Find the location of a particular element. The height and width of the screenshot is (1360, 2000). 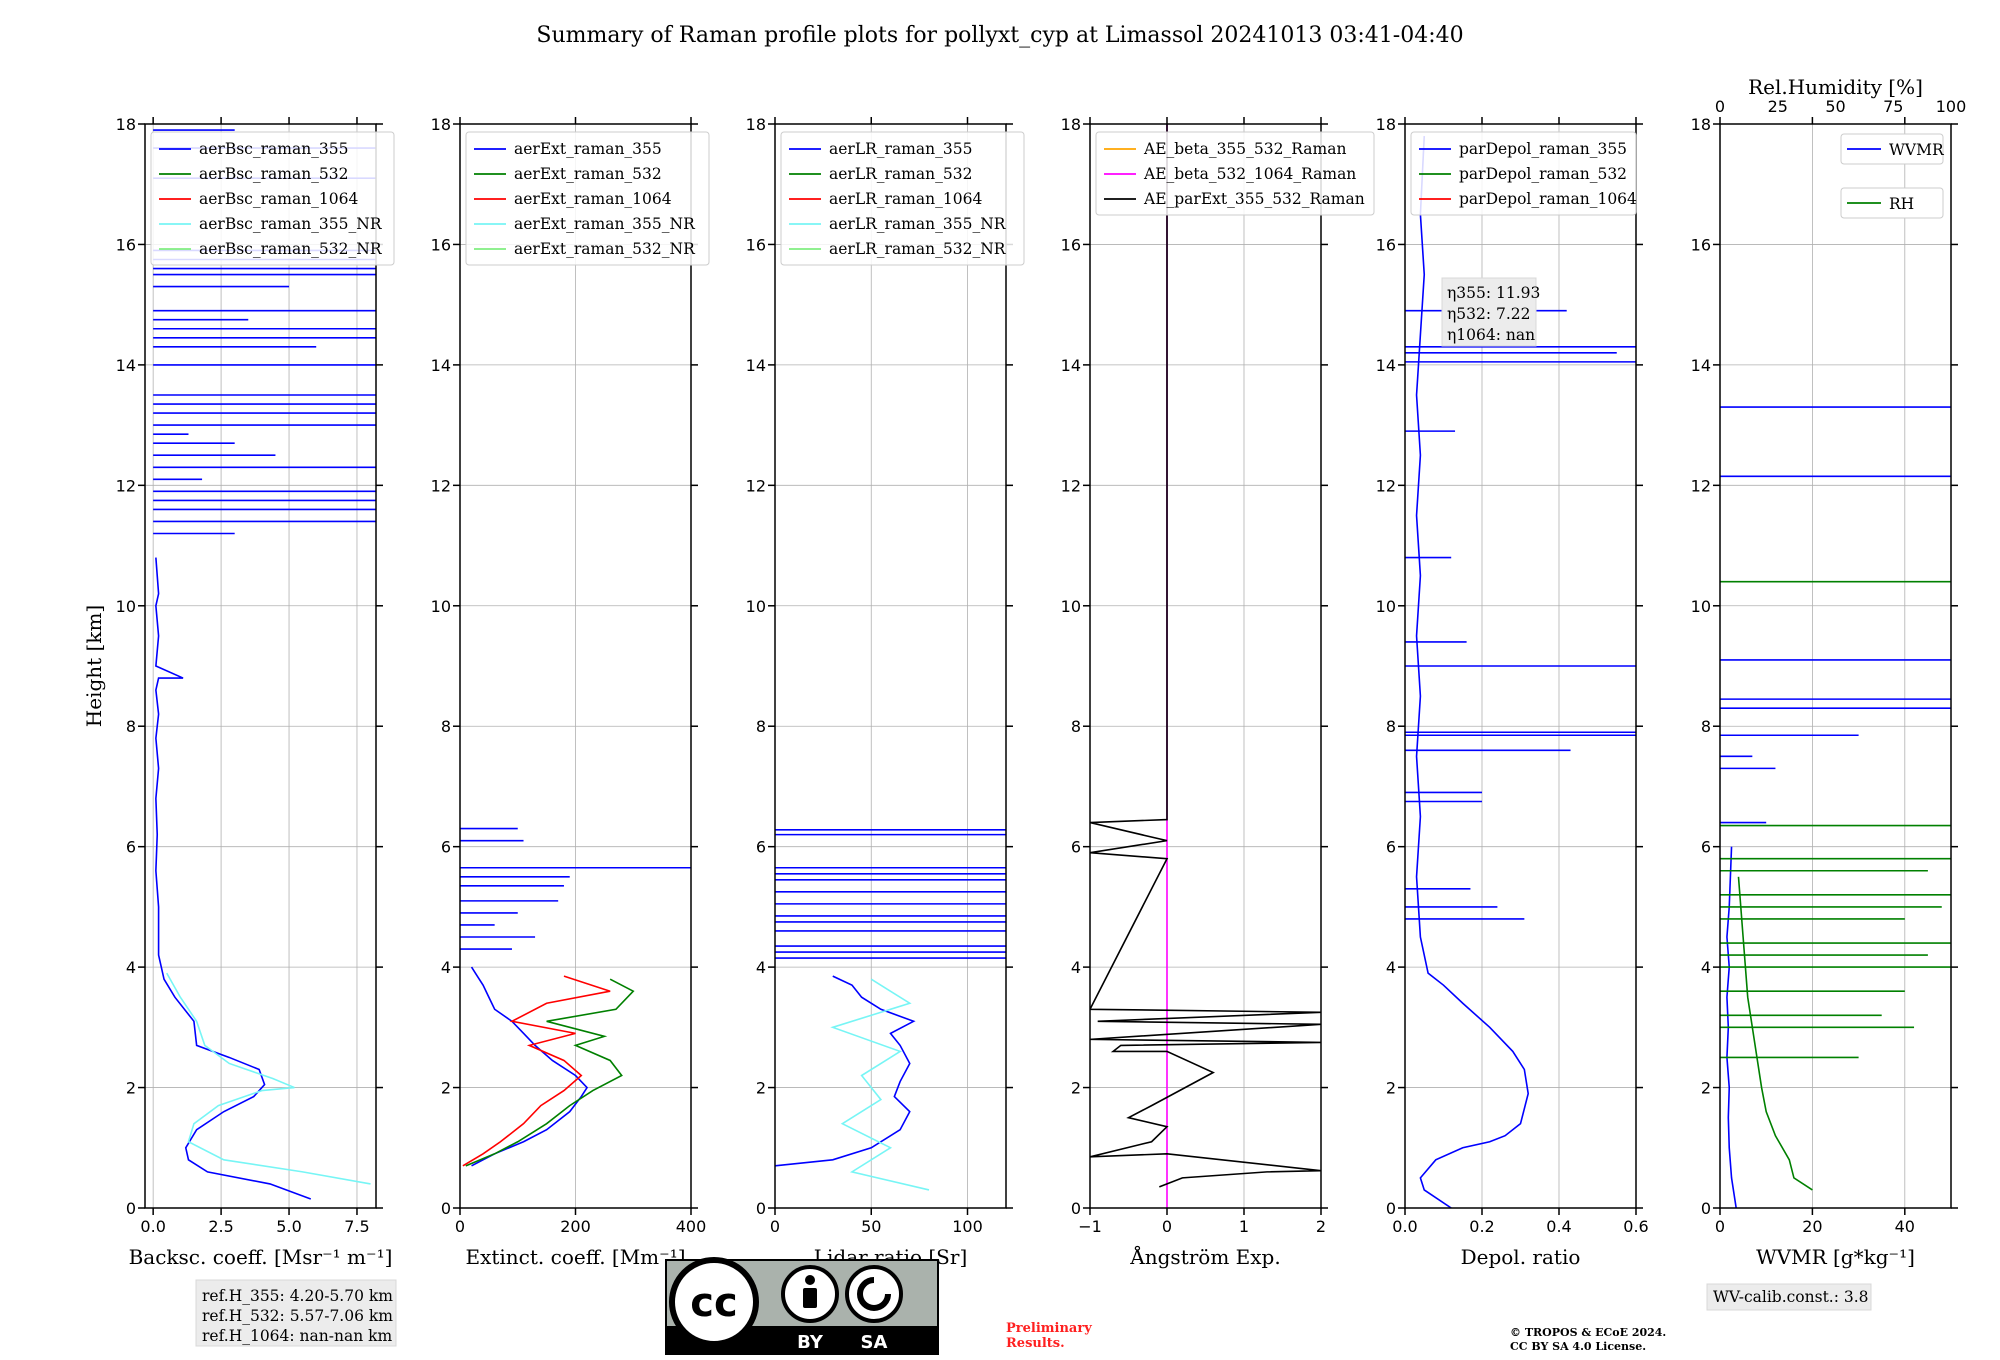

legend-entry: aerExt_raman_355_NR is located at coordinates (605, 224).